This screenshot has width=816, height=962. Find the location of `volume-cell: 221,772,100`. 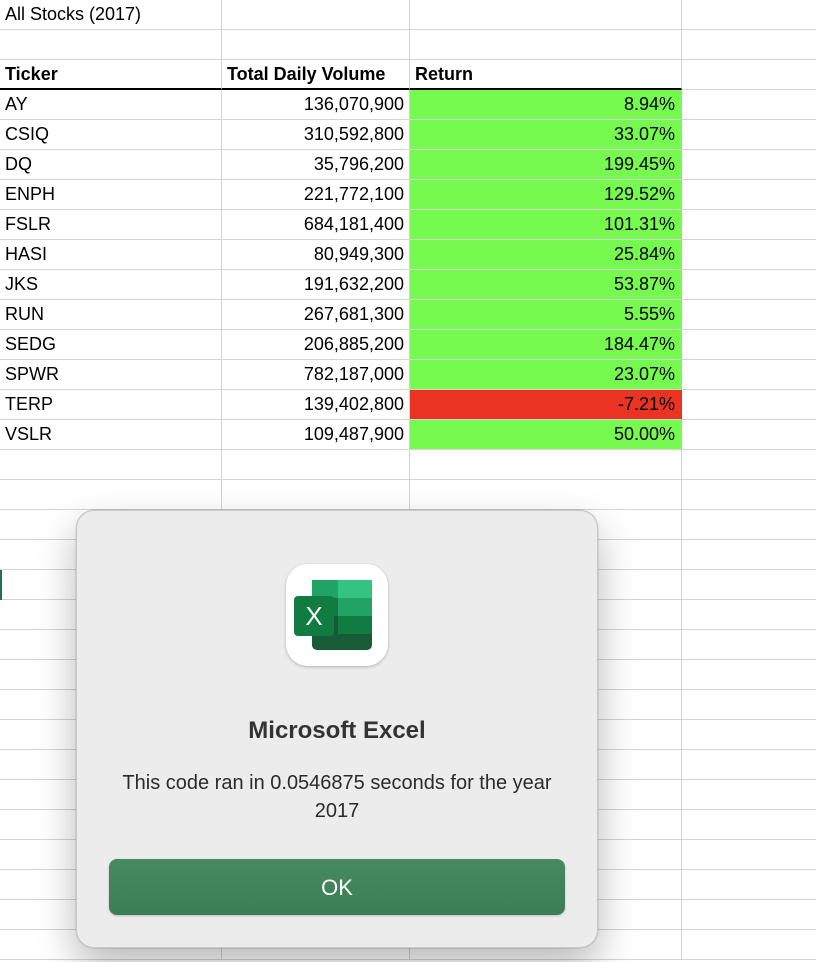

volume-cell: 221,772,100 is located at coordinates (316, 195).